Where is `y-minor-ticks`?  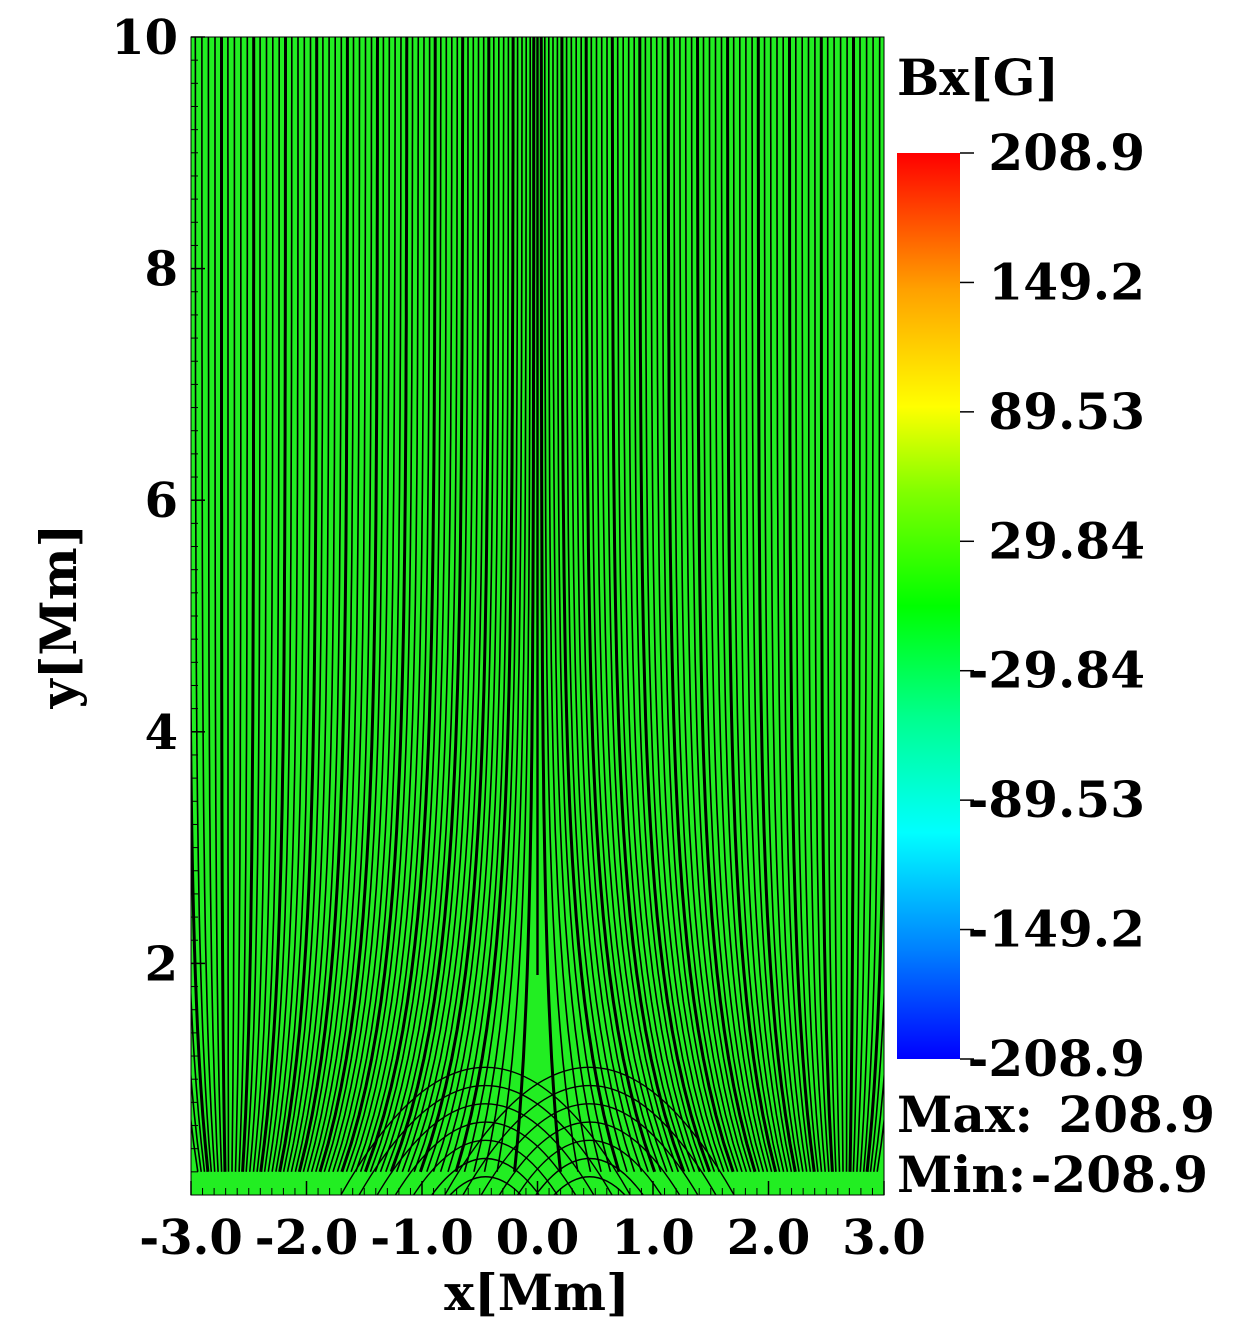
y-minor-ticks is located at coordinates (198, 616).